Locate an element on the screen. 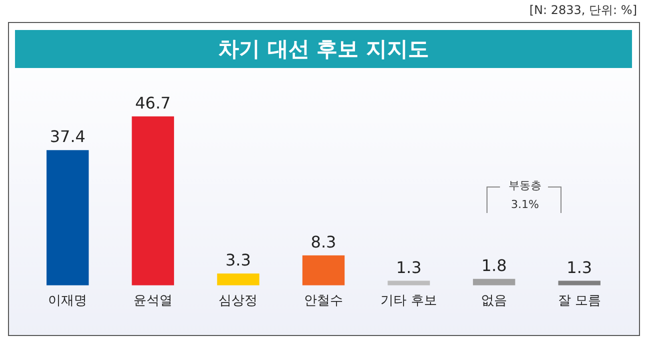 This screenshot has width=647, height=341. x-tick-label: 이재명 is located at coordinates (68, 301).